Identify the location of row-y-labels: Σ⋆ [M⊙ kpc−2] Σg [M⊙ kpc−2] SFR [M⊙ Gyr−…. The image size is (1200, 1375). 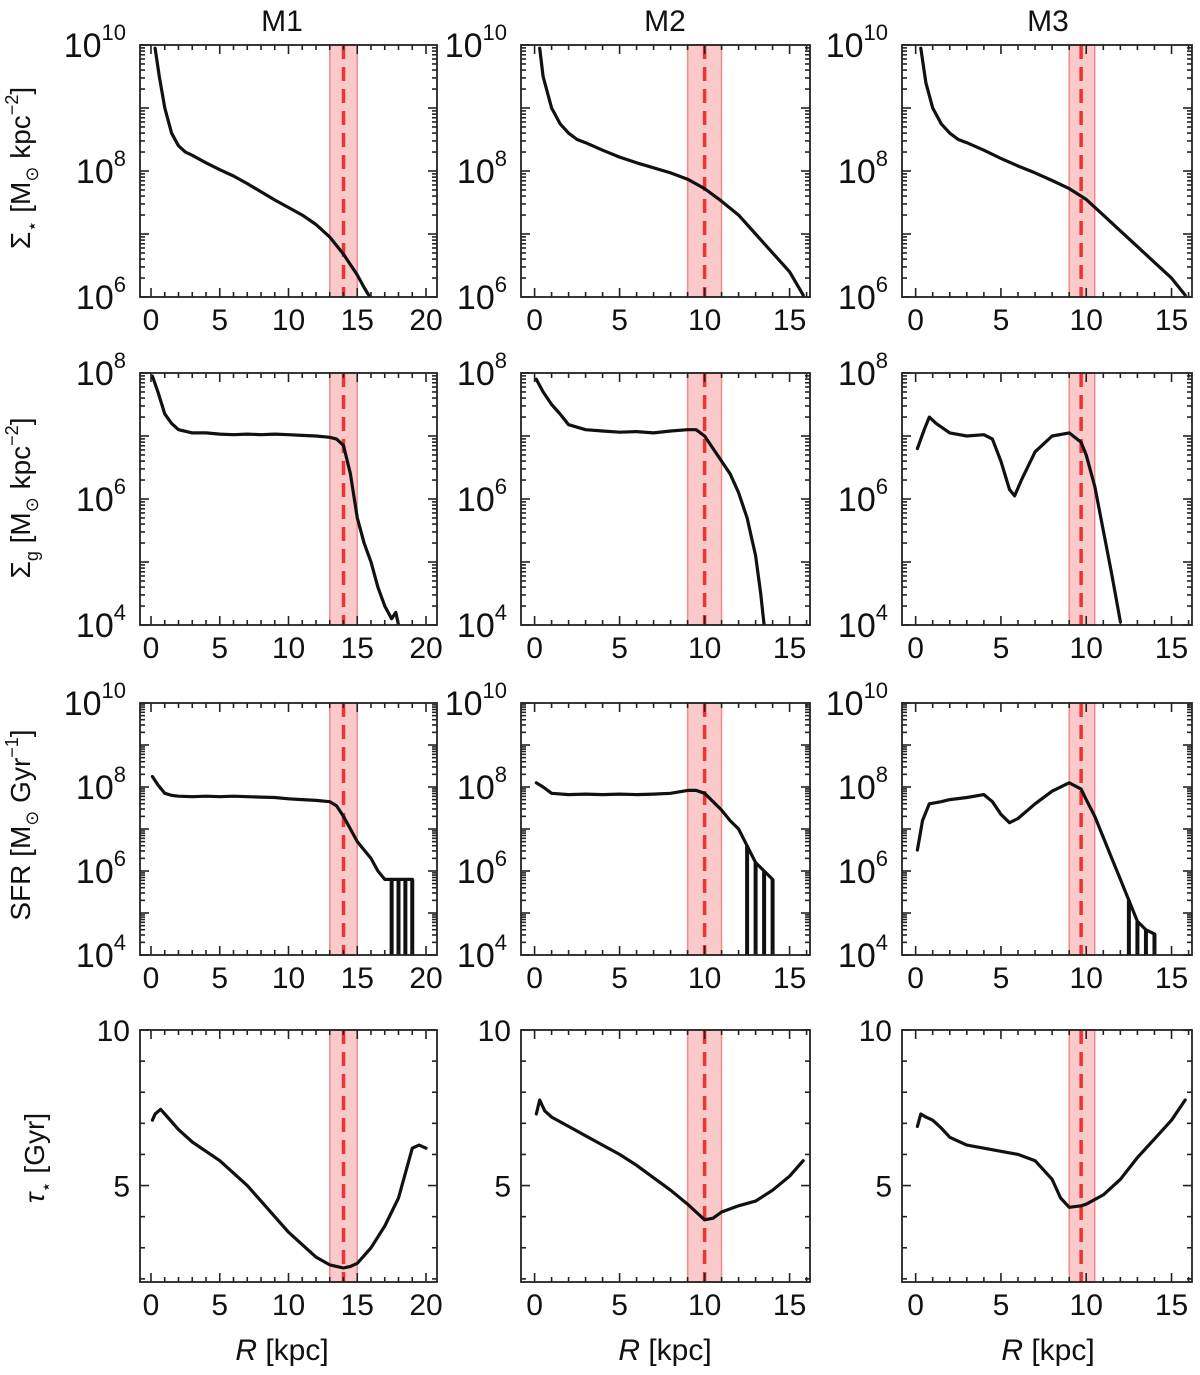
(29, 645).